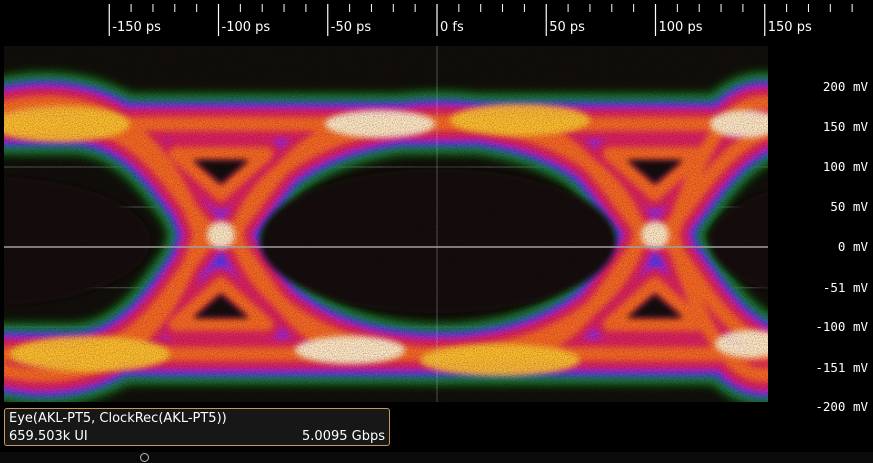  What do you see at coordinates (567, 27) in the screenshot?
I see `time-tick-label: 50 ps` at bounding box center [567, 27].